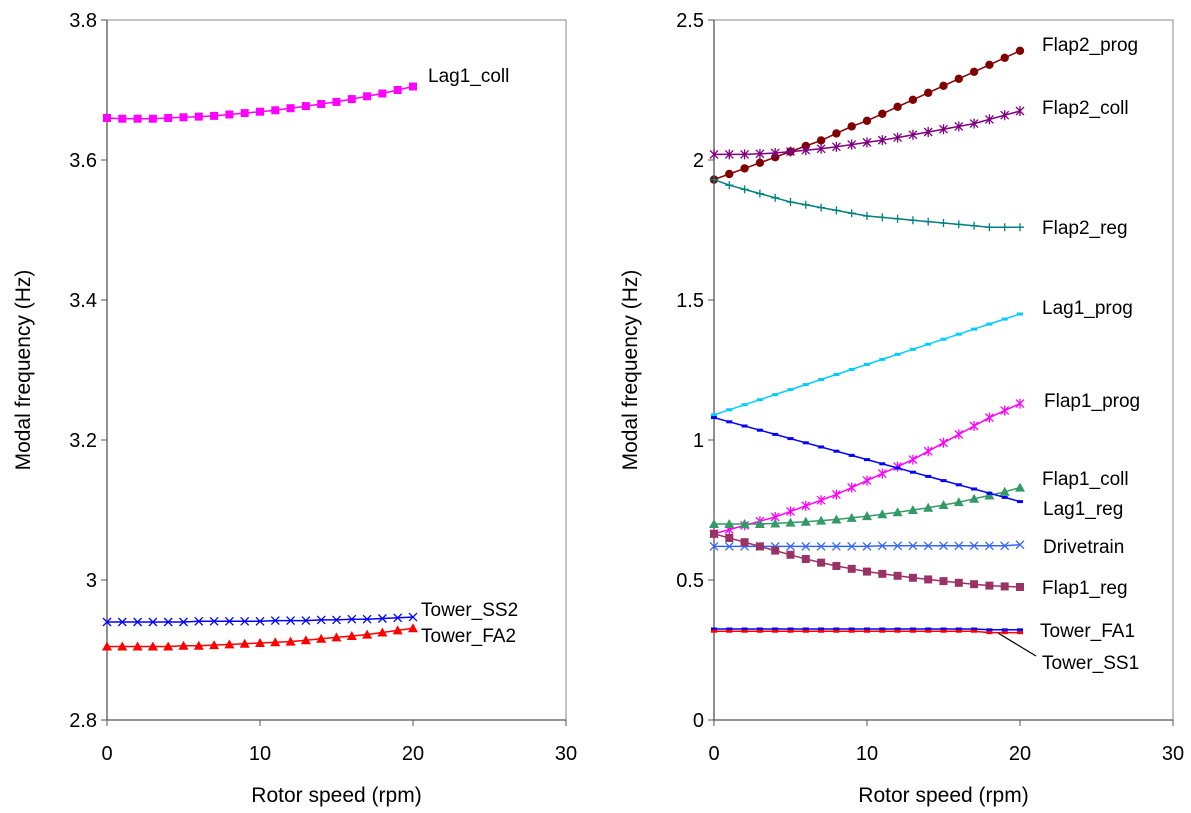 The height and width of the screenshot is (813, 1191). I want to click on series-label: Lag1_prog, so click(1087, 308).